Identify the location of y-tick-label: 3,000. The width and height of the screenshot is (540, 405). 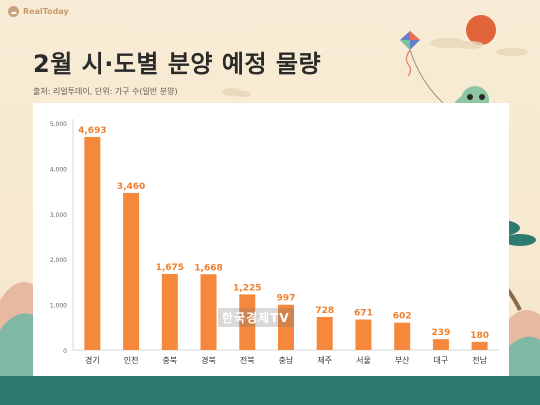
(58, 215).